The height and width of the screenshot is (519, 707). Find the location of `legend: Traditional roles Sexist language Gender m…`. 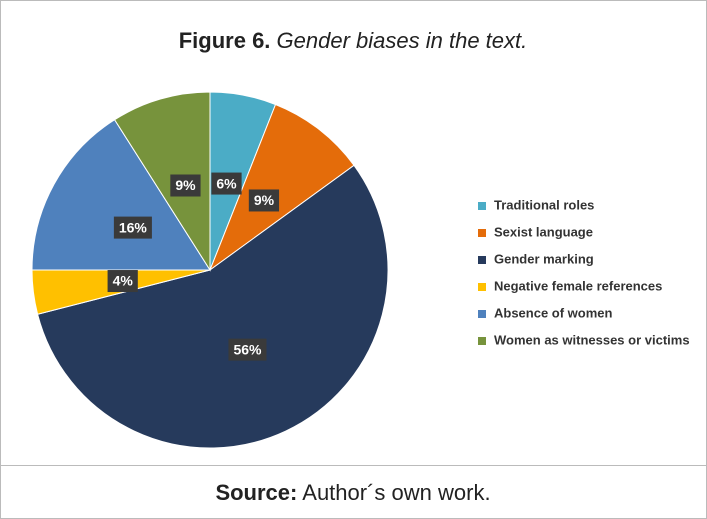

legend: Traditional roles Sexist language Gender m… is located at coordinates (584, 272).